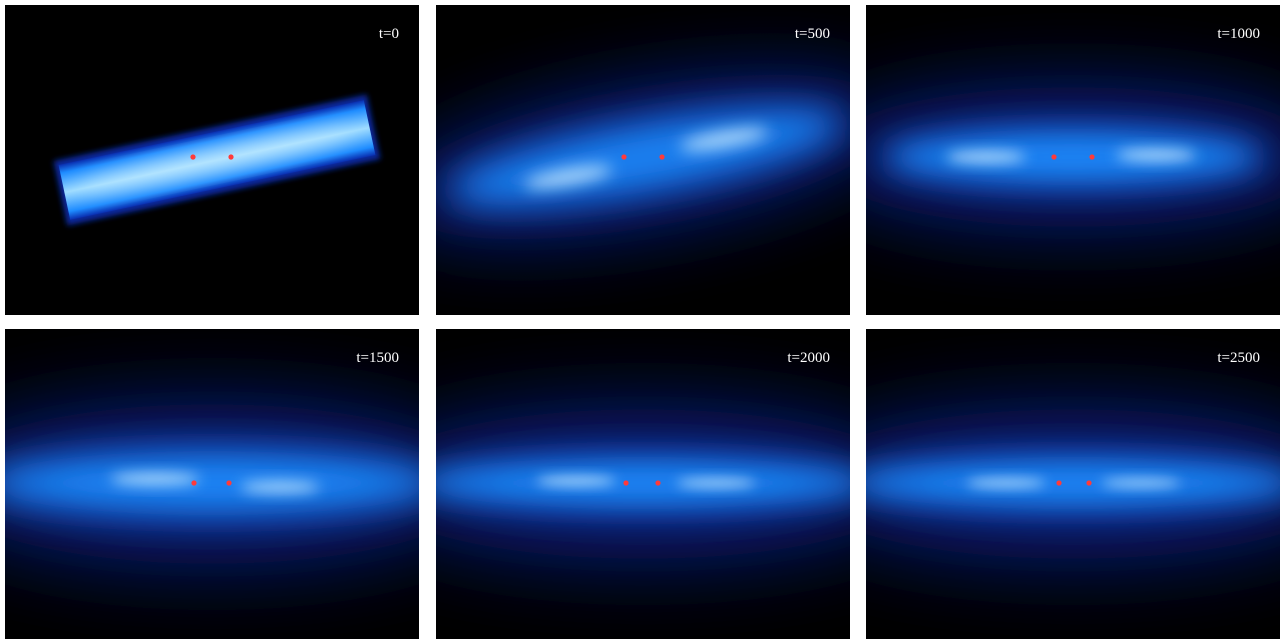 The image size is (1282, 639). What do you see at coordinates (1073, 157) in the screenshot?
I see `density-image-t1000` at bounding box center [1073, 157].